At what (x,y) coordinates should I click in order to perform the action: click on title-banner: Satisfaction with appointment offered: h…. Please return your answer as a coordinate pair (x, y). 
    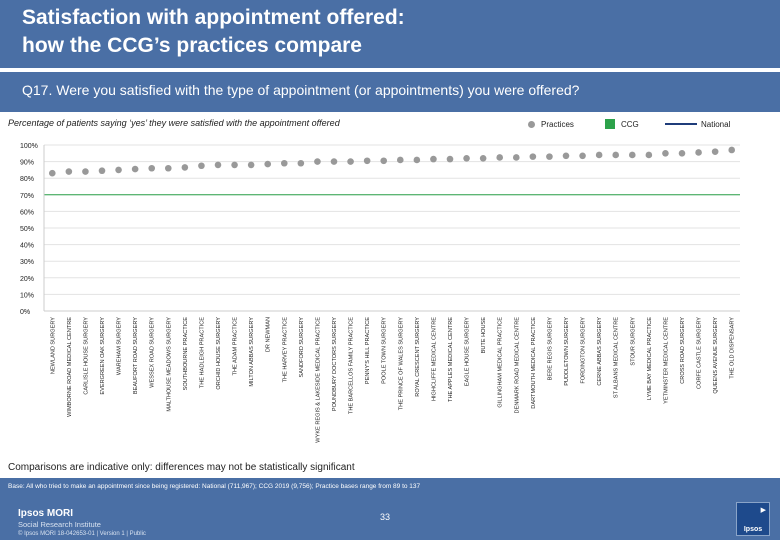
    Looking at the image, I should click on (390, 34).